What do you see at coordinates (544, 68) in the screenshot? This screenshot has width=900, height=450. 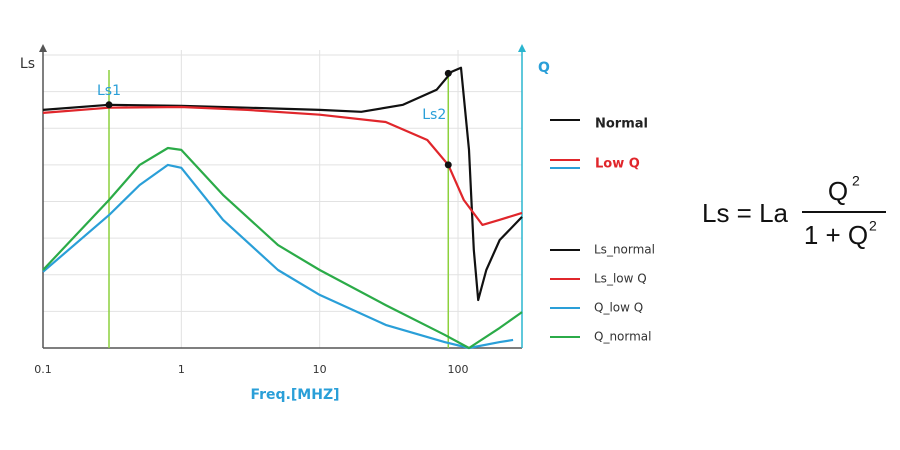 I see `y2-axis-label: Q` at bounding box center [544, 68].